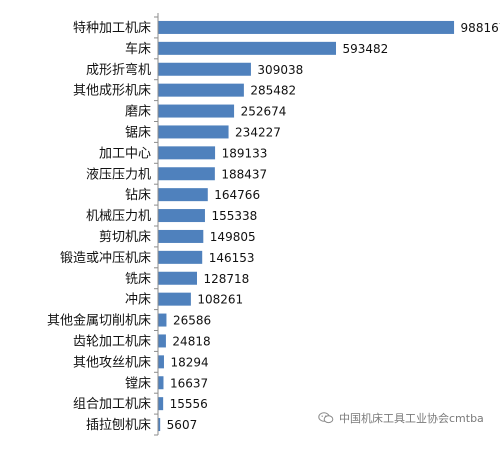  Describe the element at coordinates (138, 279) in the screenshot. I see `category-label: 铣床` at that location.